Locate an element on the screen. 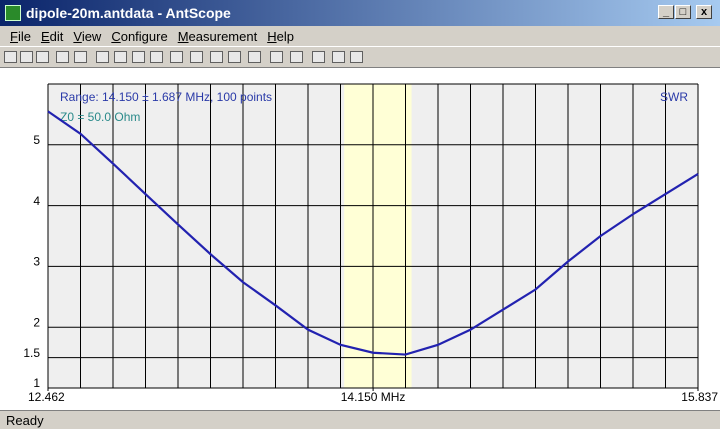 Image resolution: width=720 pixels, height=429 pixels. z0-annotation: Z0 = 50.0 Ohm is located at coordinates (100, 117).